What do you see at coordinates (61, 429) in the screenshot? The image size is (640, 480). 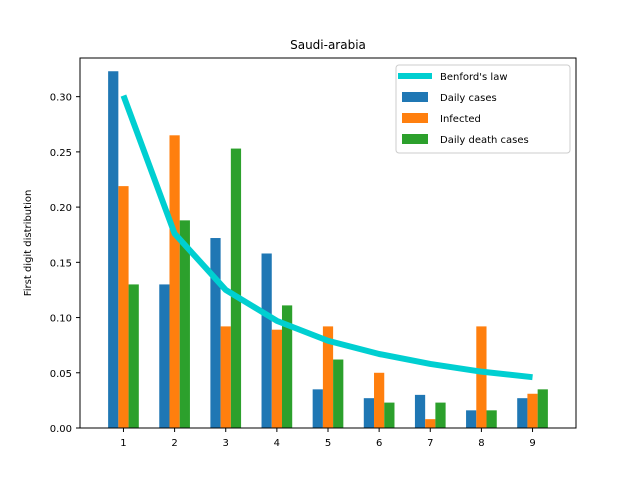 I see `y-tick-label: 0.00` at bounding box center [61, 429].